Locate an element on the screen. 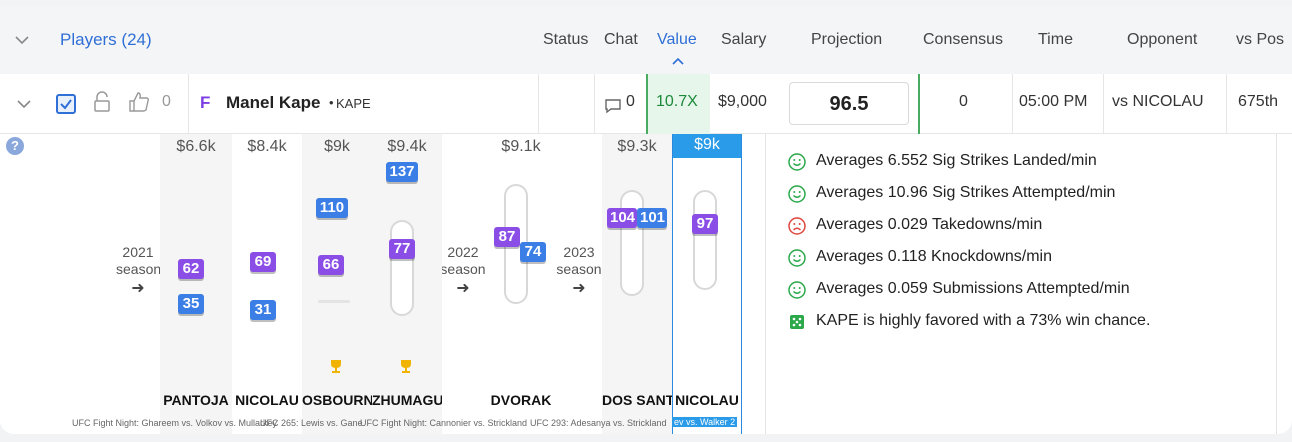  lock-icon is located at coordinates (102, 102).